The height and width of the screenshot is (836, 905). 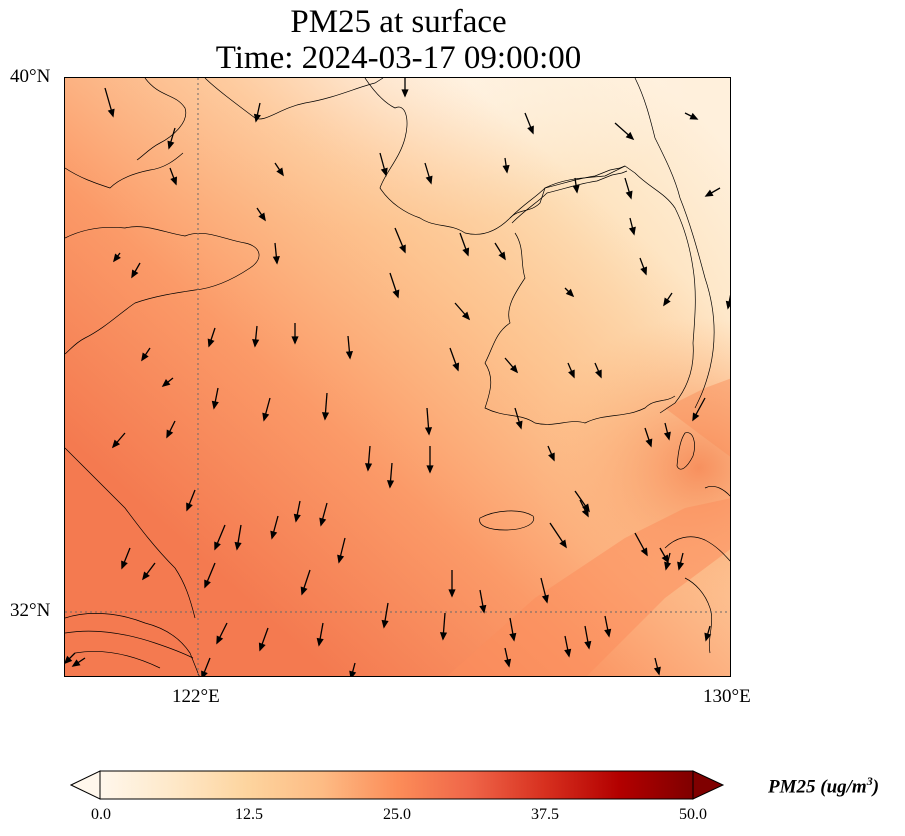 I want to click on colorbar-tick-12-5: 12.5, so click(x=249, y=814).